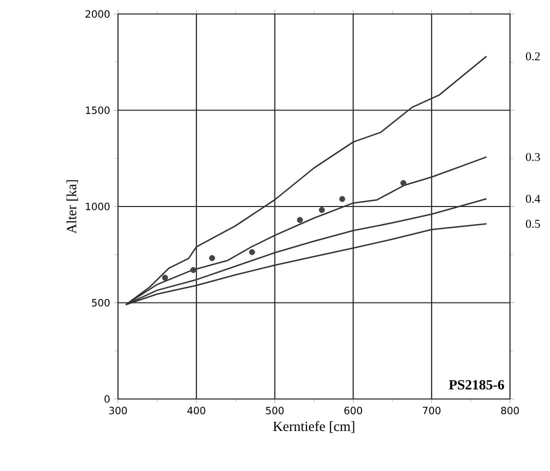  I want to click on y-tick-label: 2000, so click(98, 14).